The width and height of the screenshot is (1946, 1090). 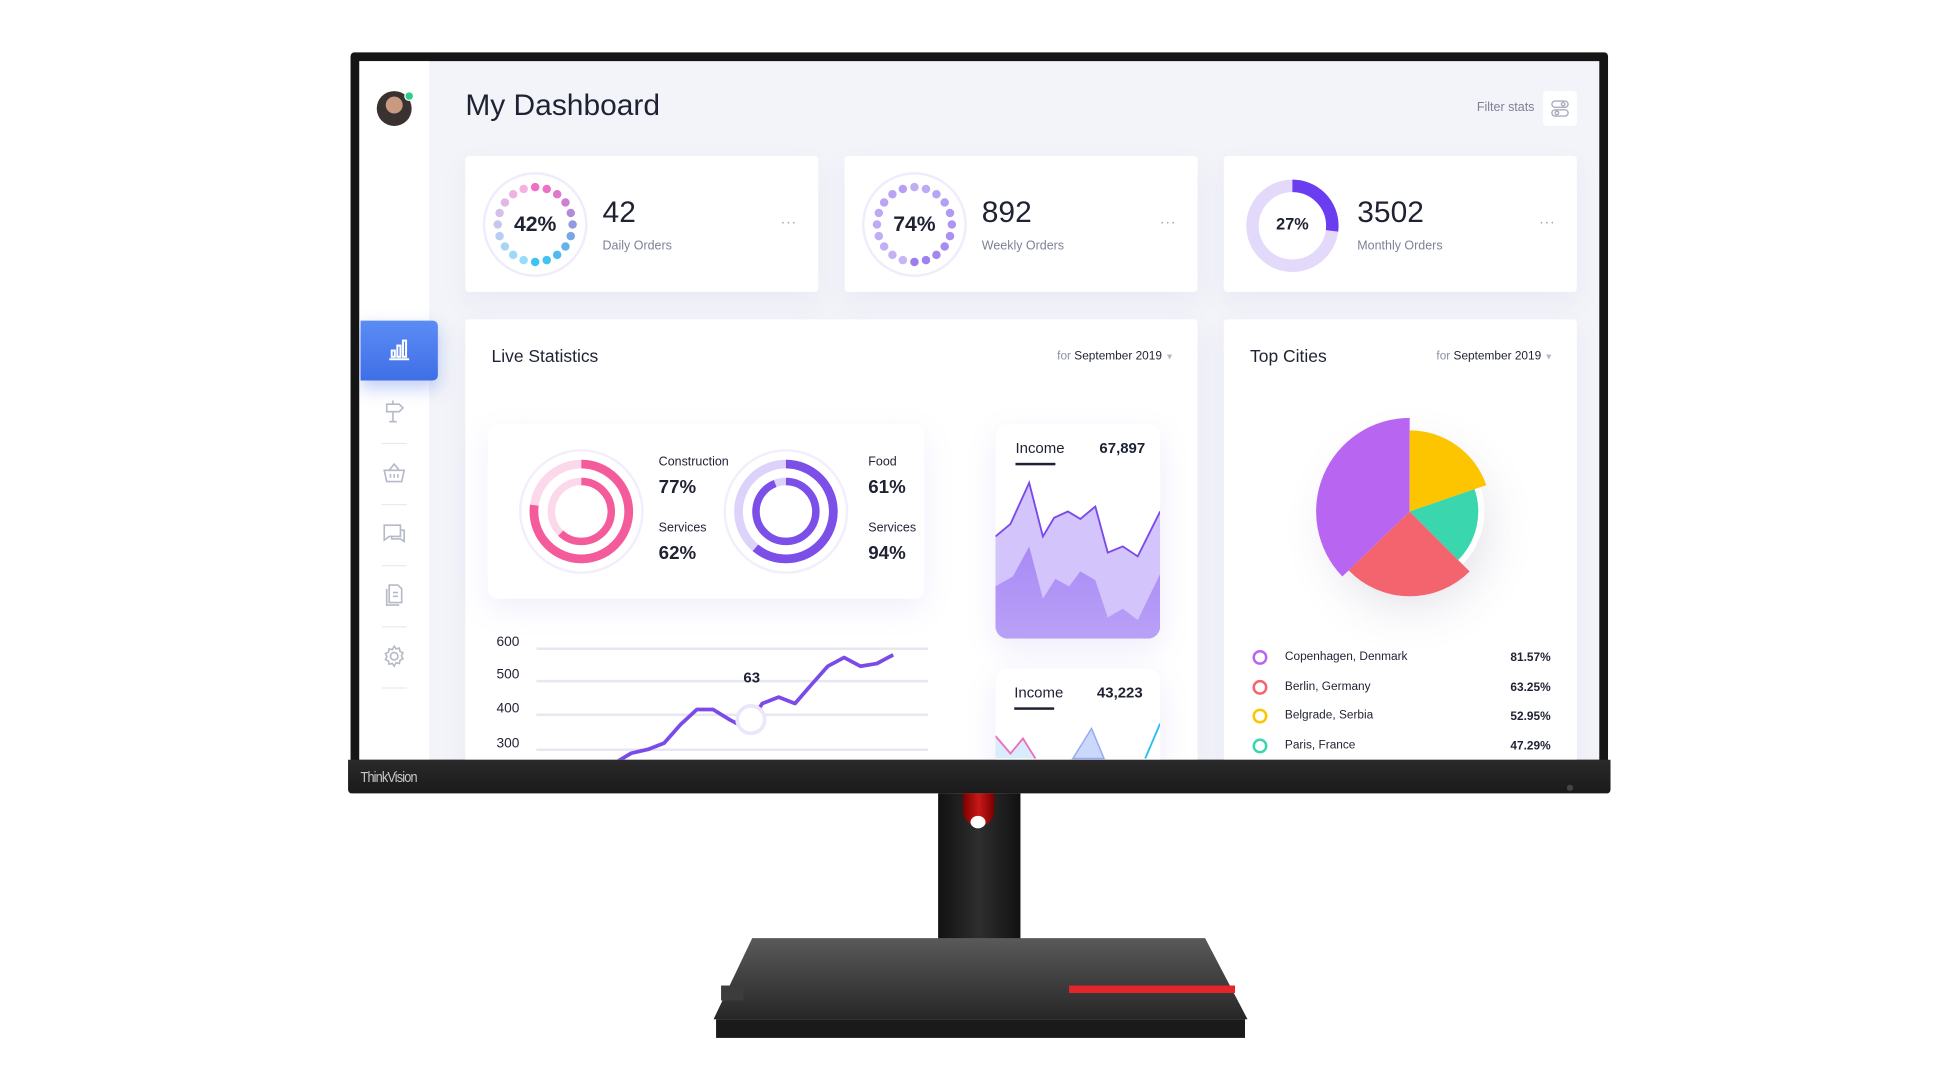 I want to click on legend-value: 52.95%, so click(x=1530, y=717).